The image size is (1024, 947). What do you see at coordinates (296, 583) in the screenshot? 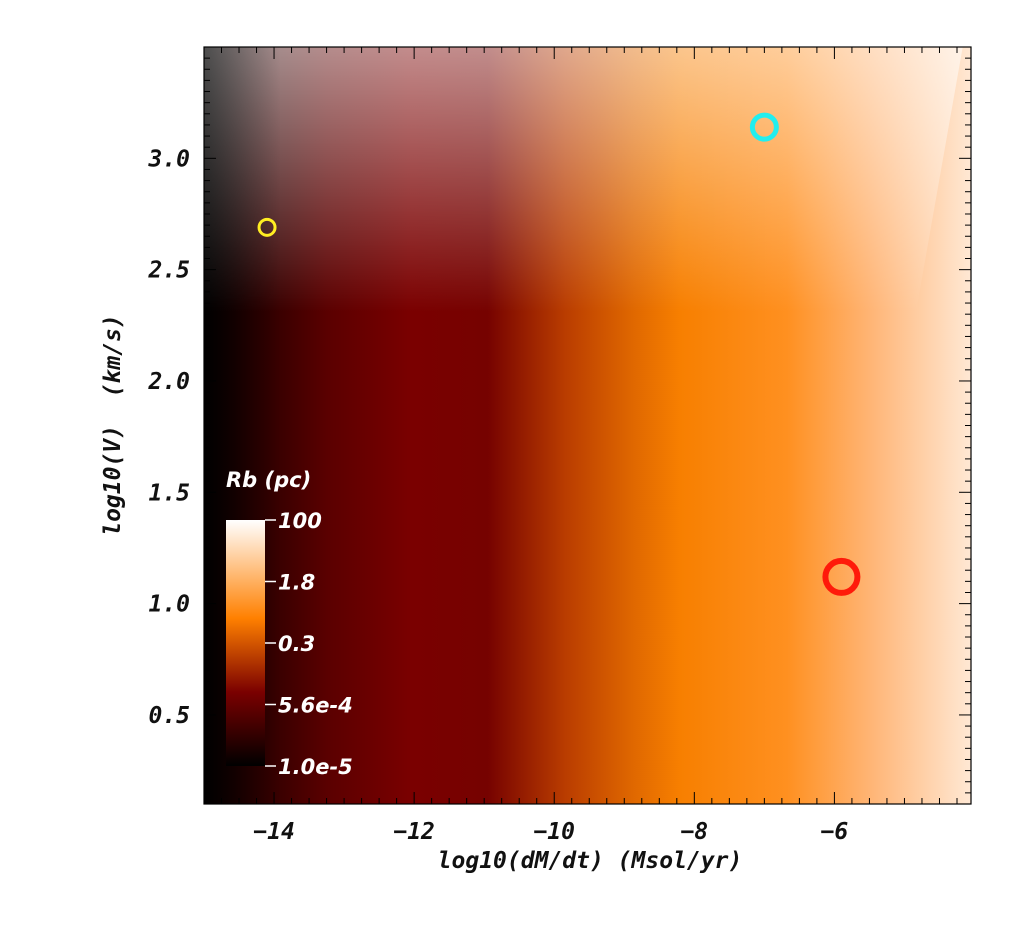
I see `colorbar-tick-label: 1.8` at bounding box center [296, 583].